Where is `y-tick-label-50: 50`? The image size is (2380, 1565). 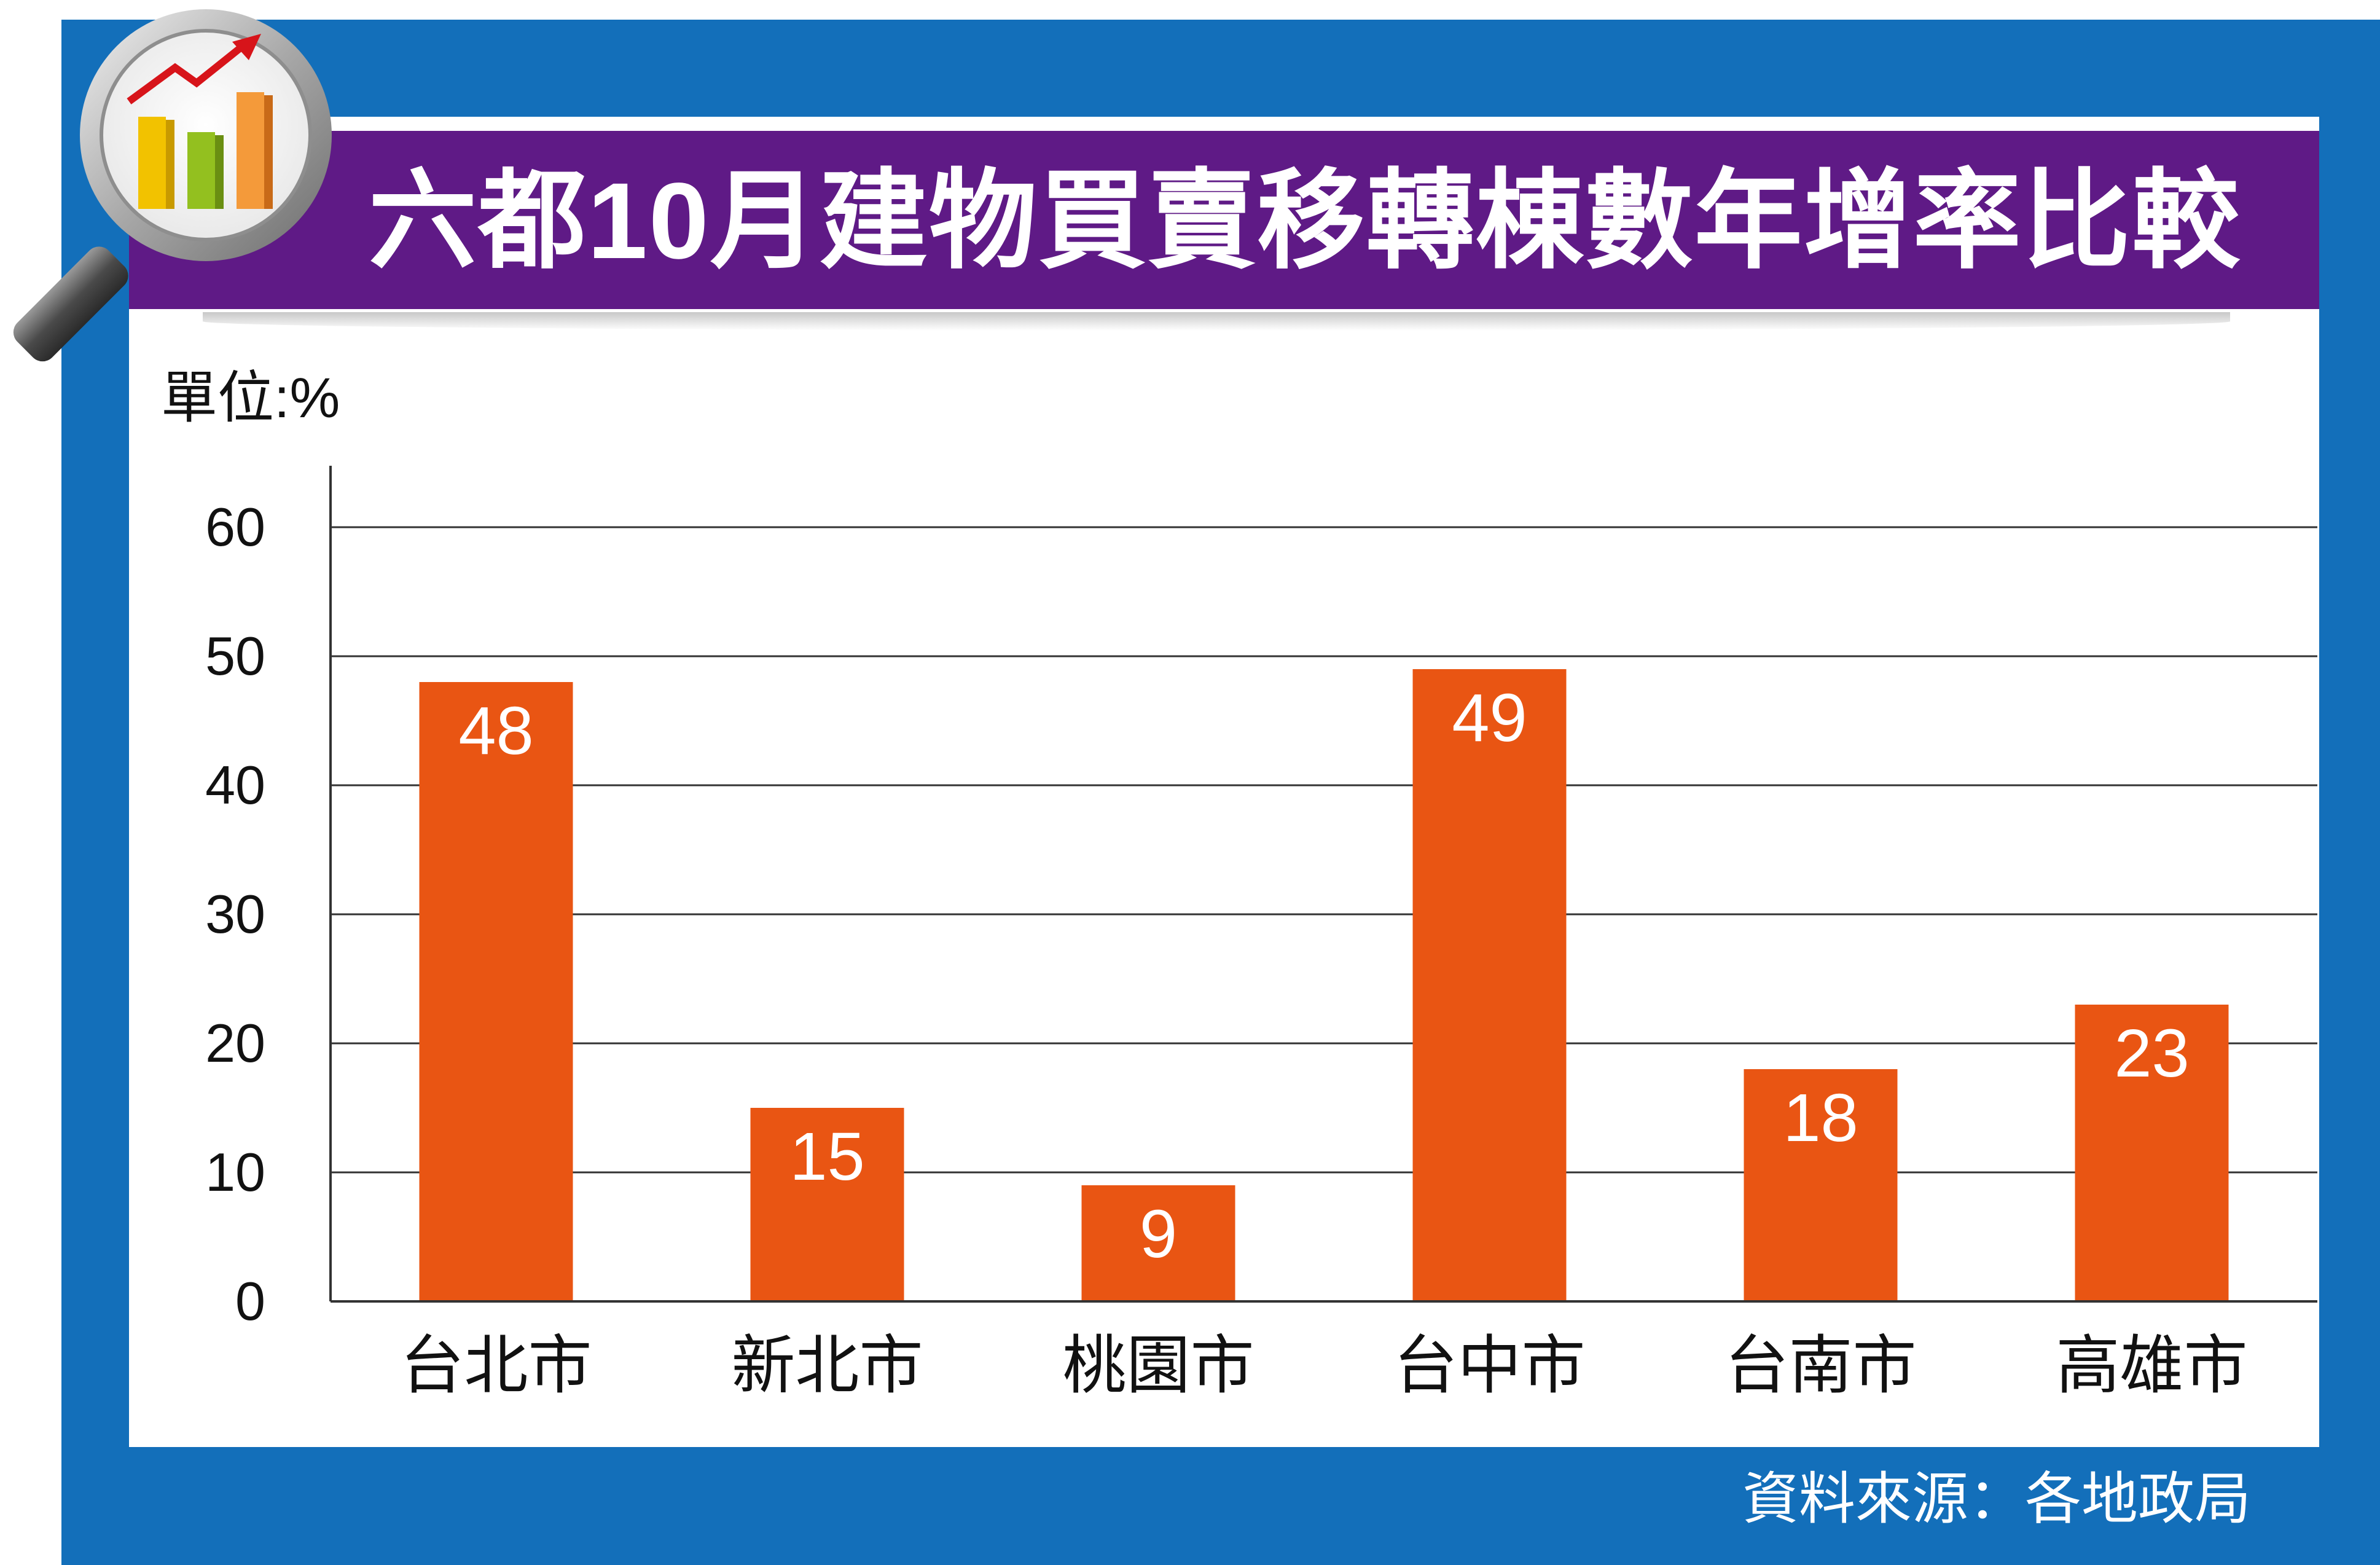
y-tick-label-50: 50 is located at coordinates (235, 656).